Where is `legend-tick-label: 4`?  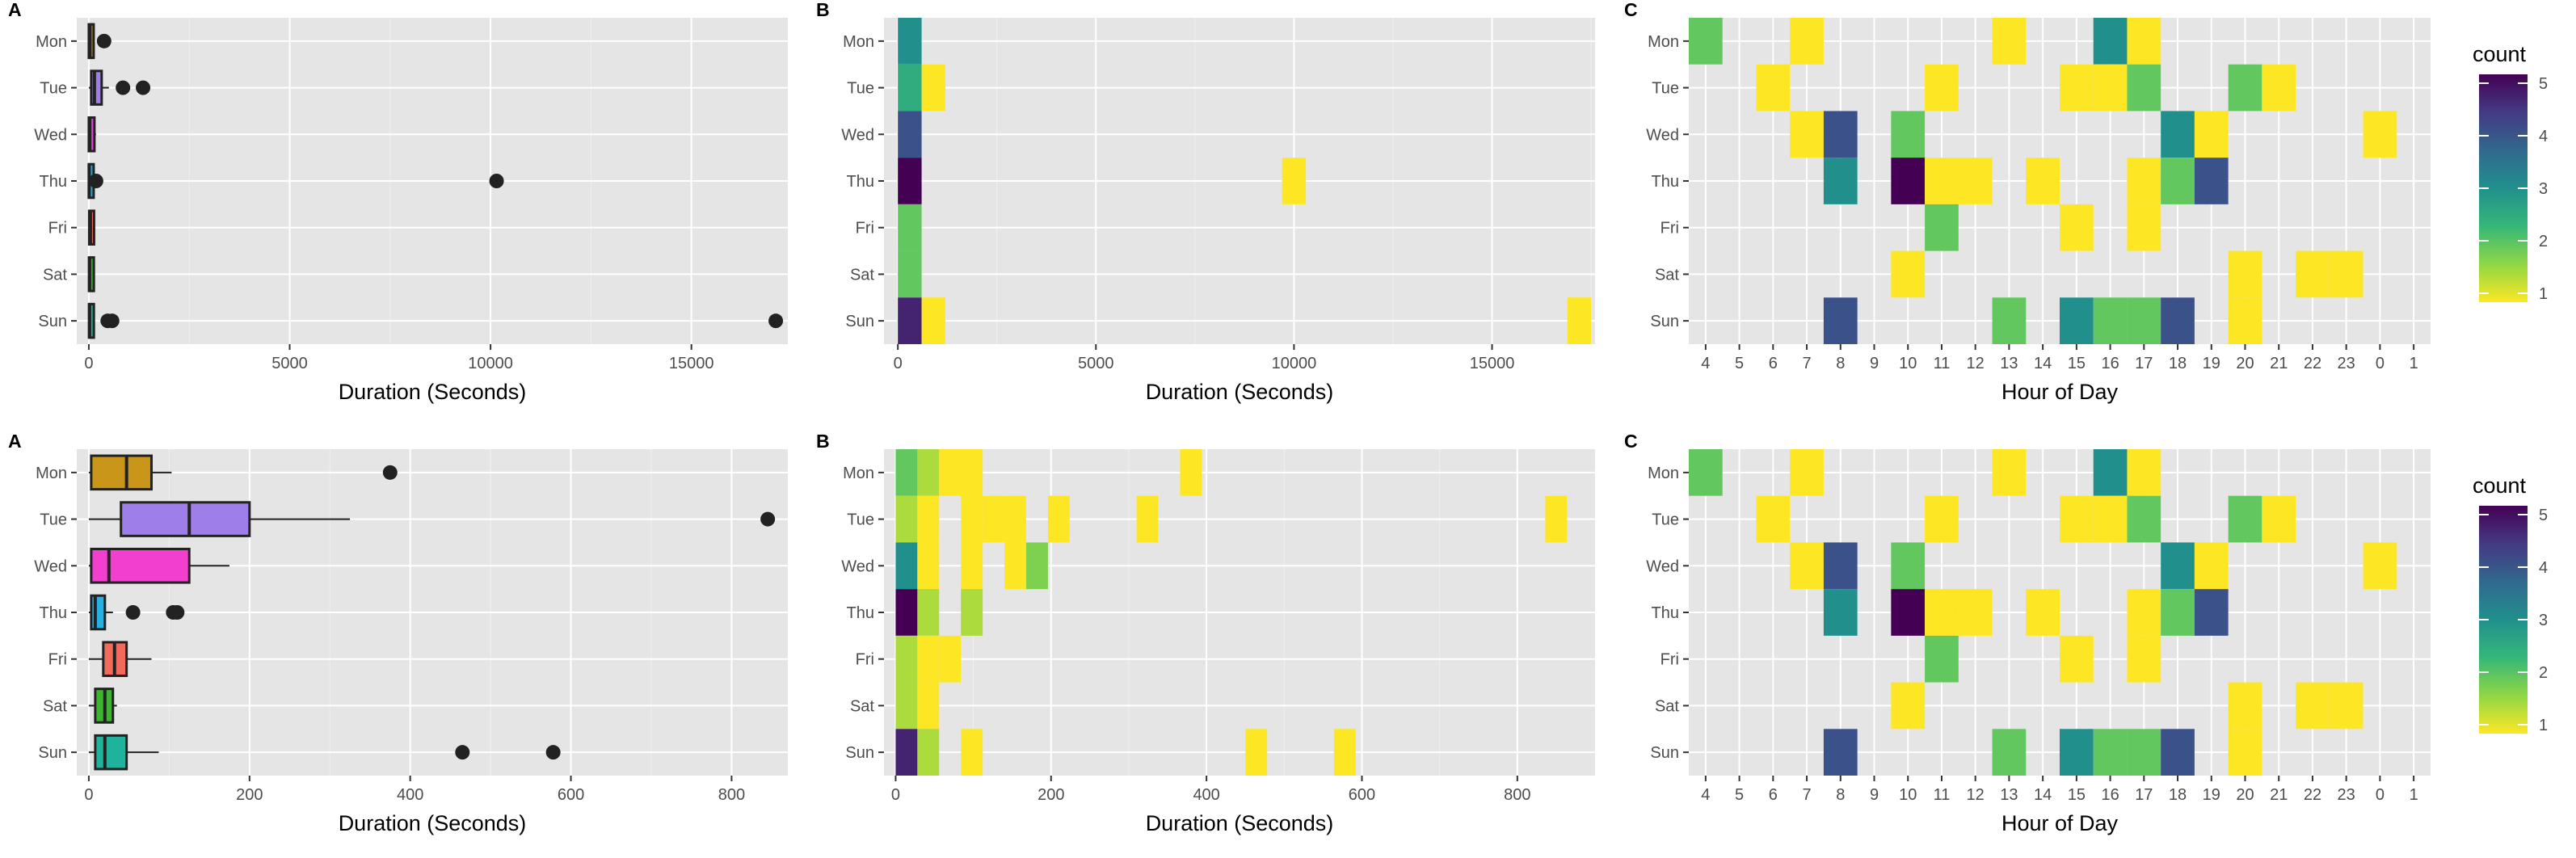
legend-tick-label: 4 is located at coordinates (2543, 136).